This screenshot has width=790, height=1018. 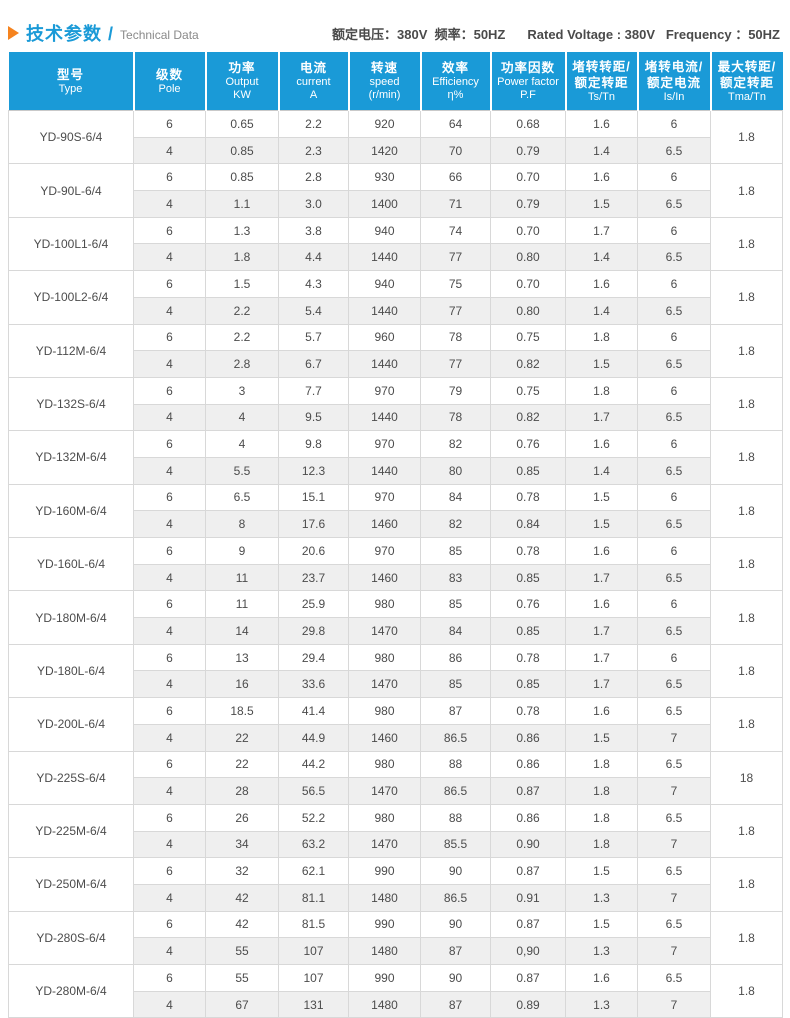 What do you see at coordinates (313, 124) in the screenshot?
I see `cell-current: 2.2` at bounding box center [313, 124].